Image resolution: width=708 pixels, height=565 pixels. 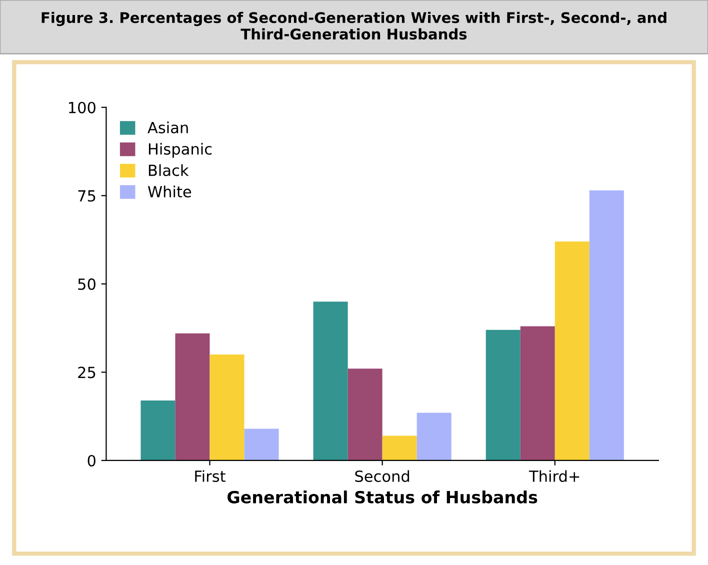 What do you see at coordinates (383, 497) in the screenshot?
I see `x-axis-title: Generational Status of Husbands` at bounding box center [383, 497].